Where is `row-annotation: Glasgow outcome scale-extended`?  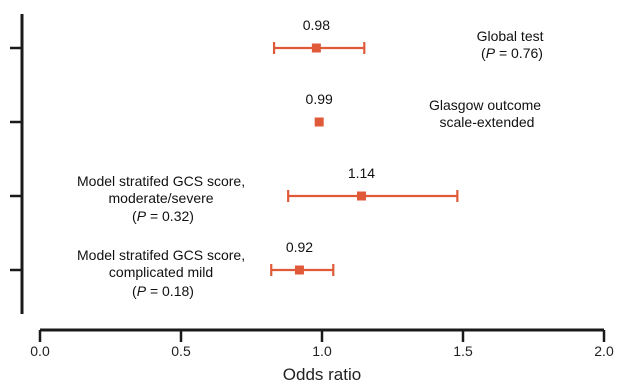 row-annotation: Glasgow outcome scale-extended is located at coordinates (487, 113).